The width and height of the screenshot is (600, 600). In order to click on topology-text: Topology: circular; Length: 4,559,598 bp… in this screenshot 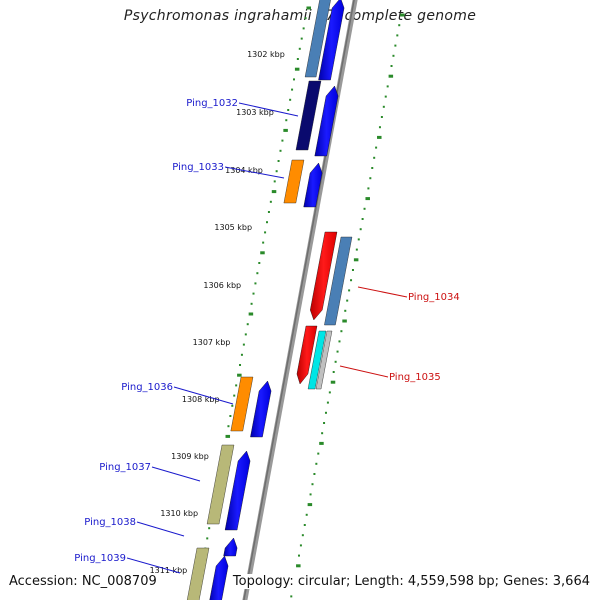, I will do `click(411, 581)`.